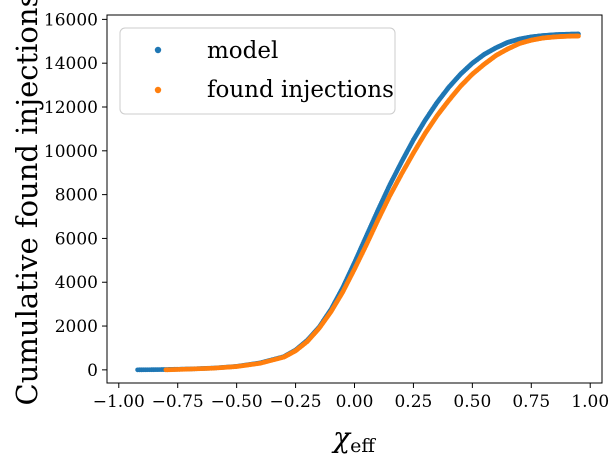 The image size is (615, 457). I want to click on x-tick-label: −0.25, so click(296, 402).